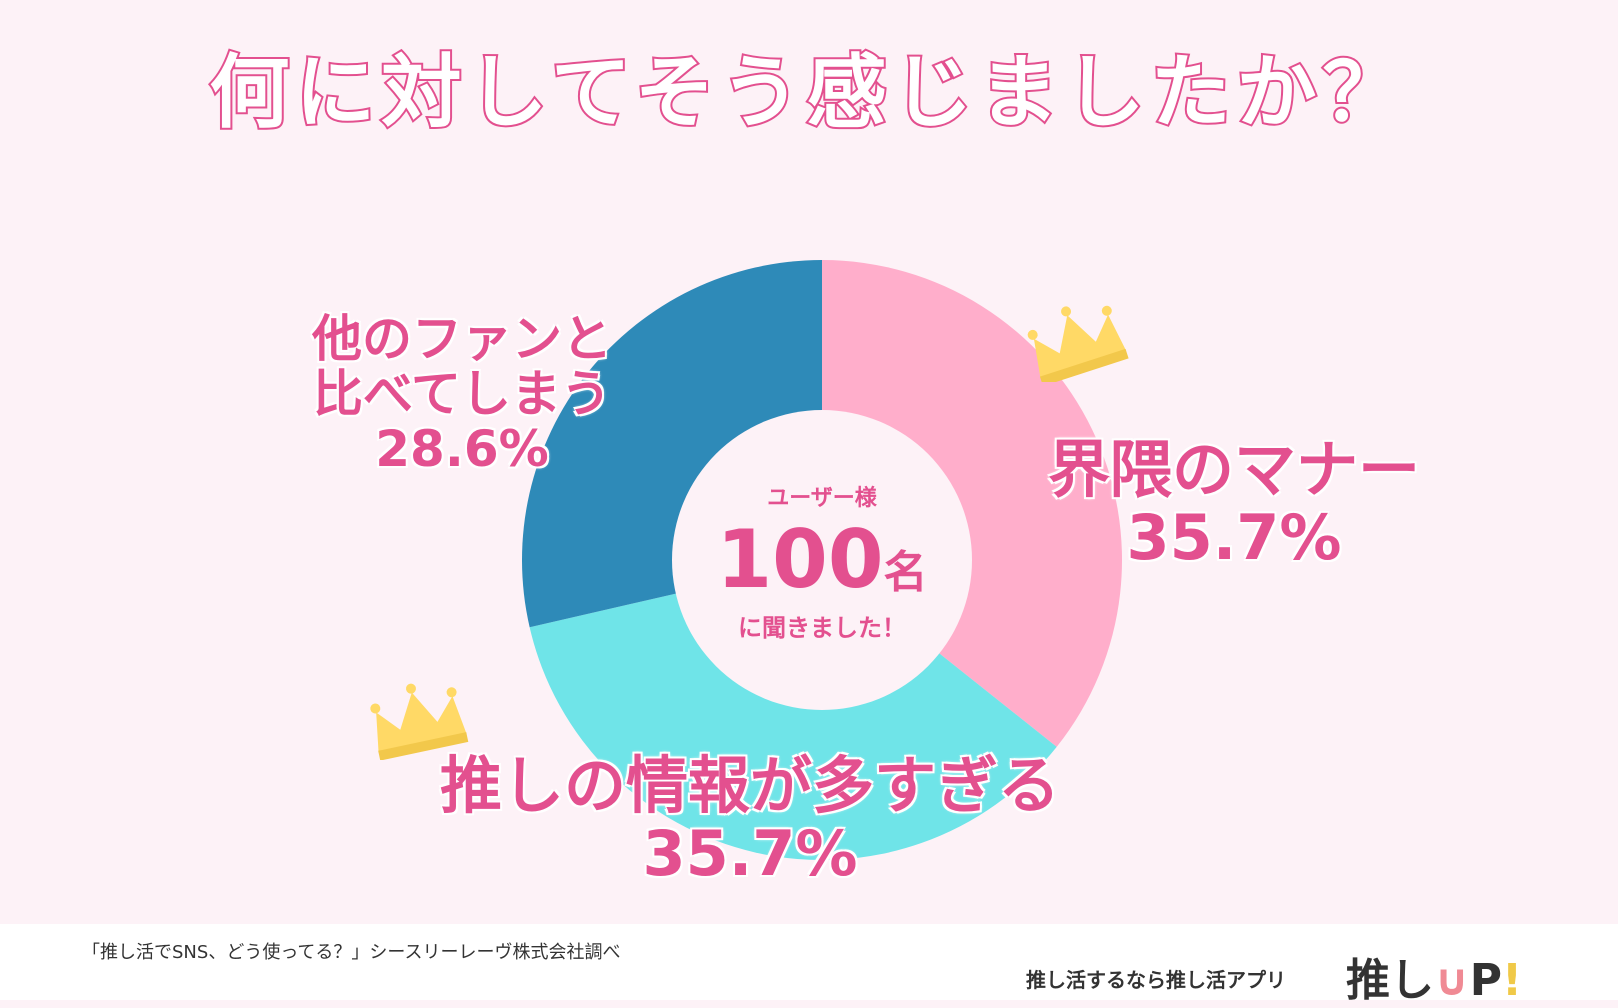 The height and width of the screenshot is (1008, 1618). I want to click on app-tagline: 推し活するなら推し活アプリ, so click(1156, 980).